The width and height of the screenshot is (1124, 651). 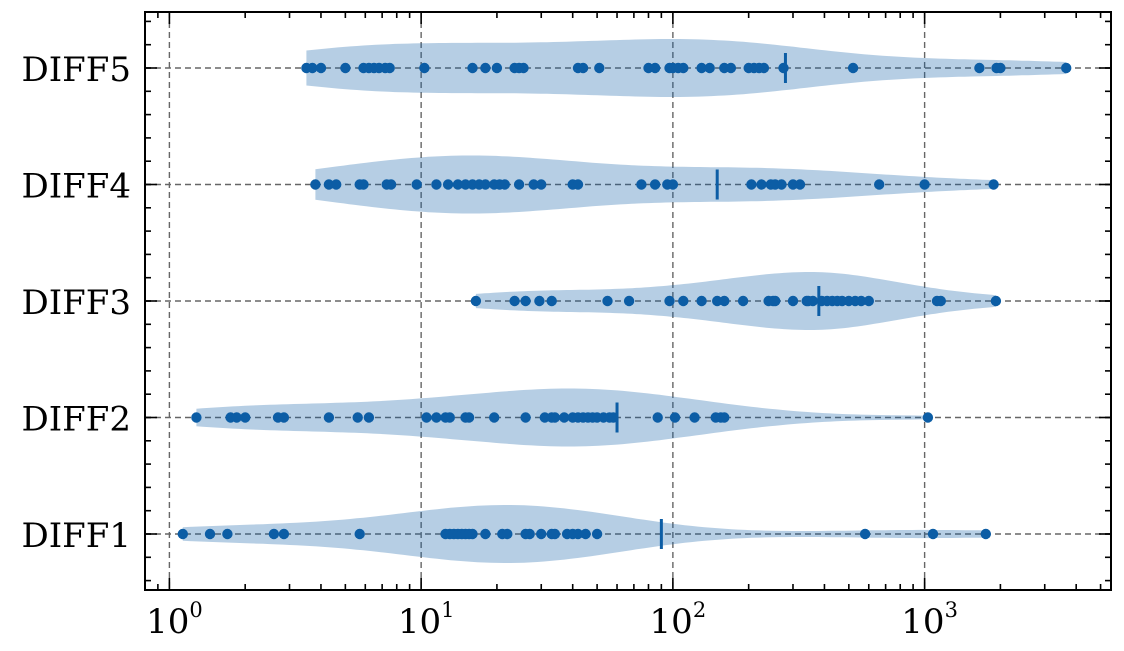 I want to click on x-tick-label-1: 10¹, so click(x=426, y=620).